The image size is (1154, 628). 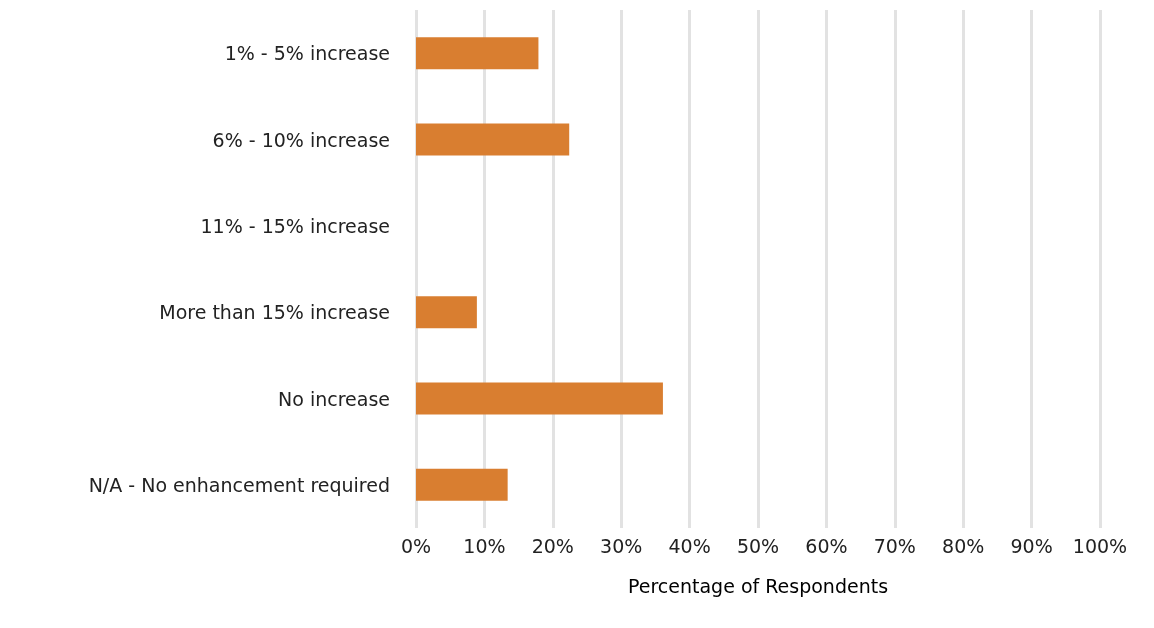 I want to click on x-tick-label: 80%, so click(x=963, y=545).